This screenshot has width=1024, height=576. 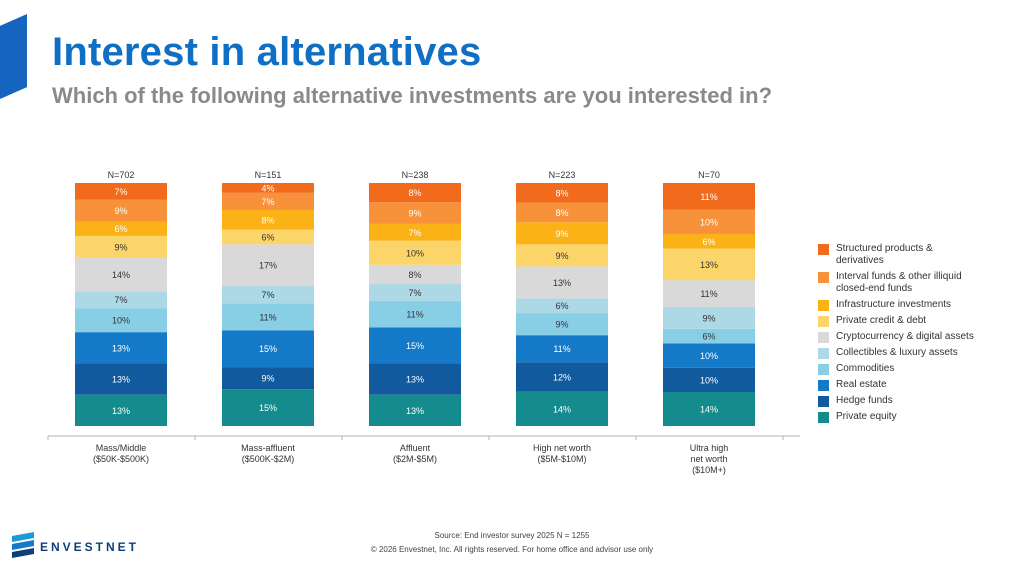 I want to click on legend-label: Real estate, so click(x=861, y=384).